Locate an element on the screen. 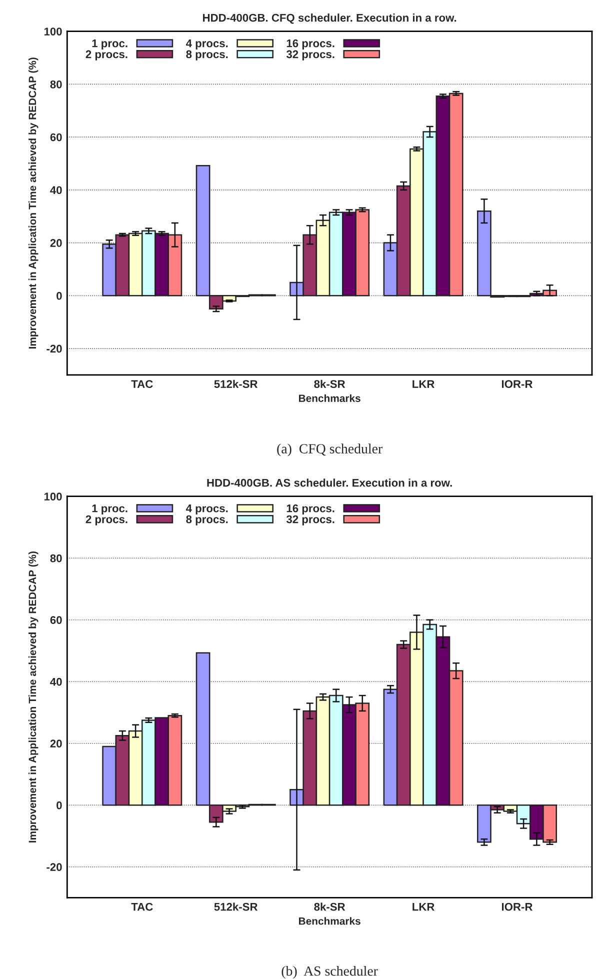 The width and height of the screenshot is (616, 979). text: (b) AS scheduler is located at coordinates (330, 972).